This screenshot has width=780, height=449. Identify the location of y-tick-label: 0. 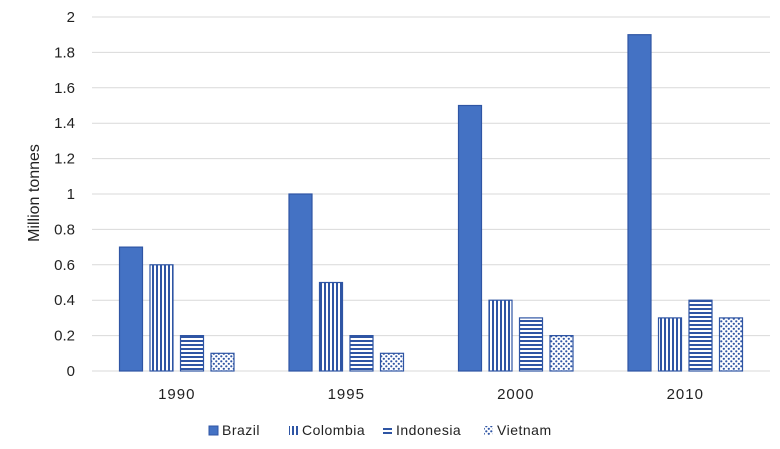
(71, 371).